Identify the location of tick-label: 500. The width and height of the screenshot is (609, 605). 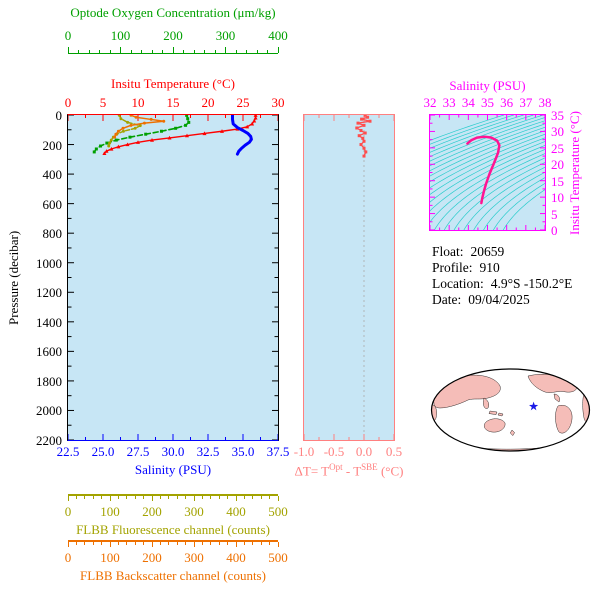
(278, 557).